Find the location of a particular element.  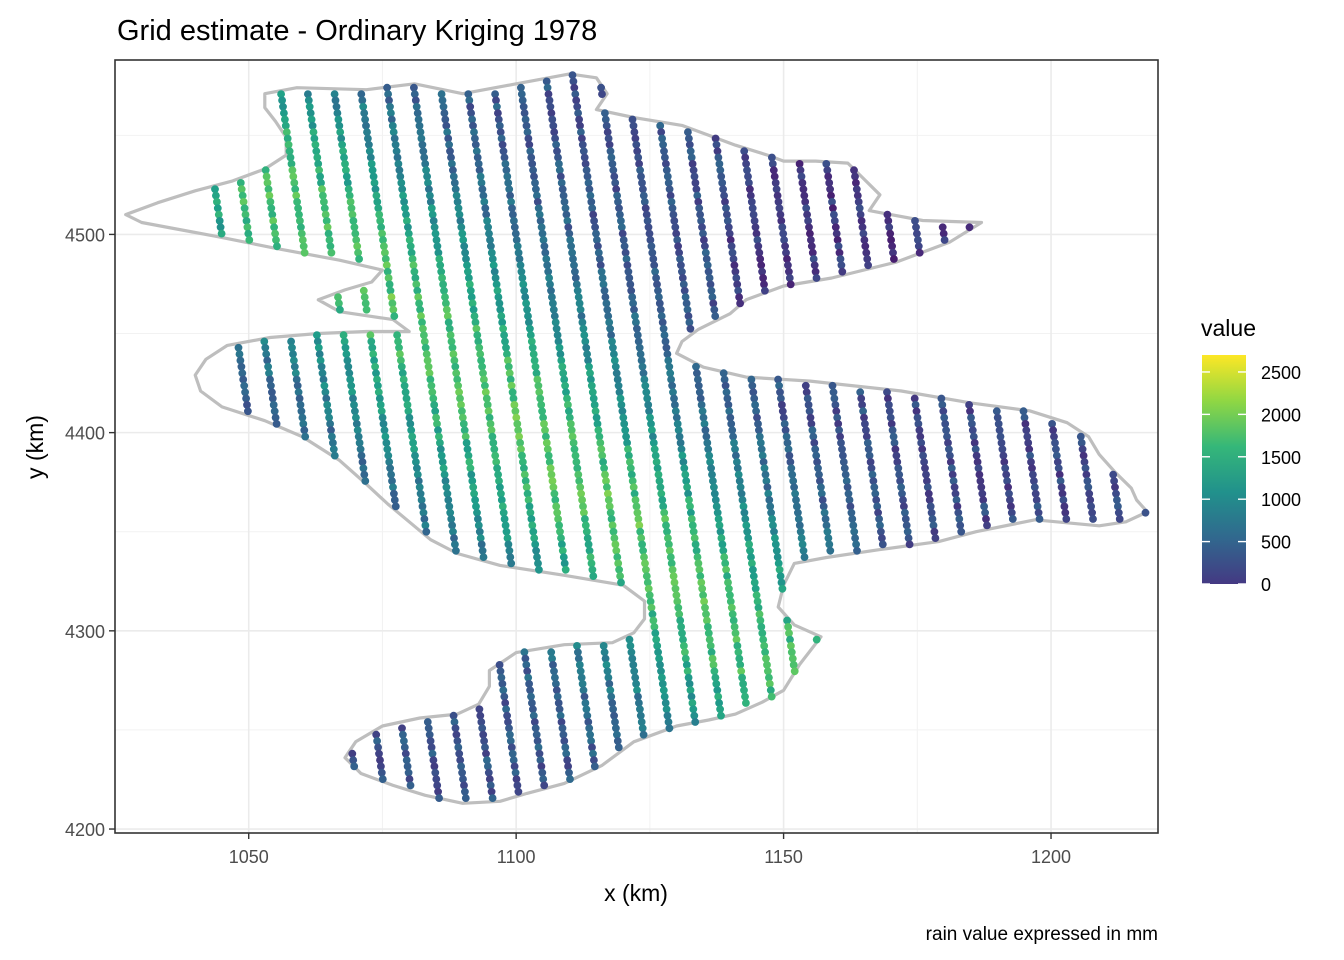

legend-tick-label: 1500 is located at coordinates (1281, 458).